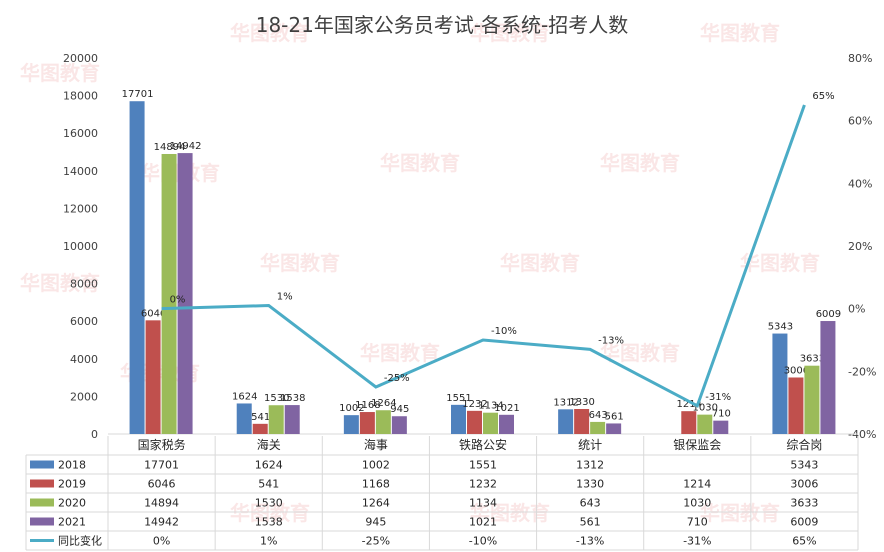 This screenshot has width=884, height=552. What do you see at coordinates (42, 502) in the screenshot?
I see `legend-swatch-2020` at bounding box center [42, 502].